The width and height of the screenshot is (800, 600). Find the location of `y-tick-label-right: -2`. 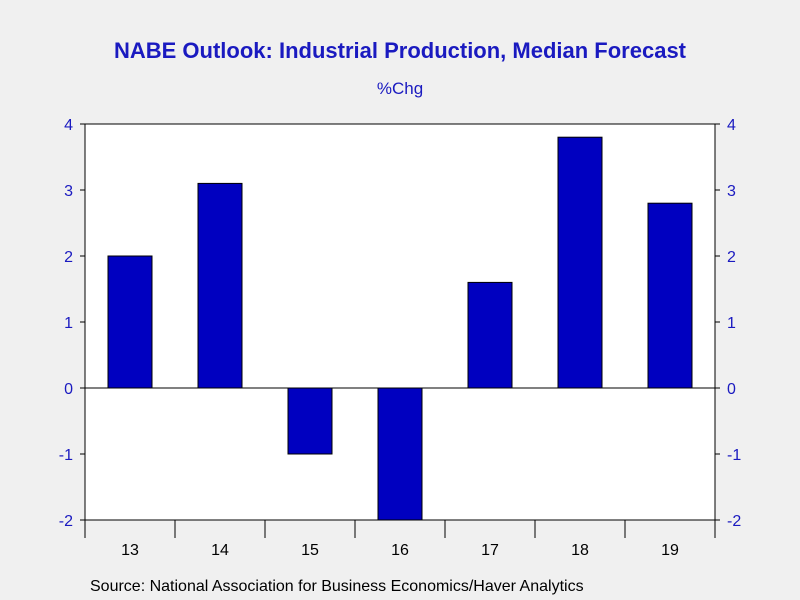

y-tick-label-right: -2 is located at coordinates (734, 521).